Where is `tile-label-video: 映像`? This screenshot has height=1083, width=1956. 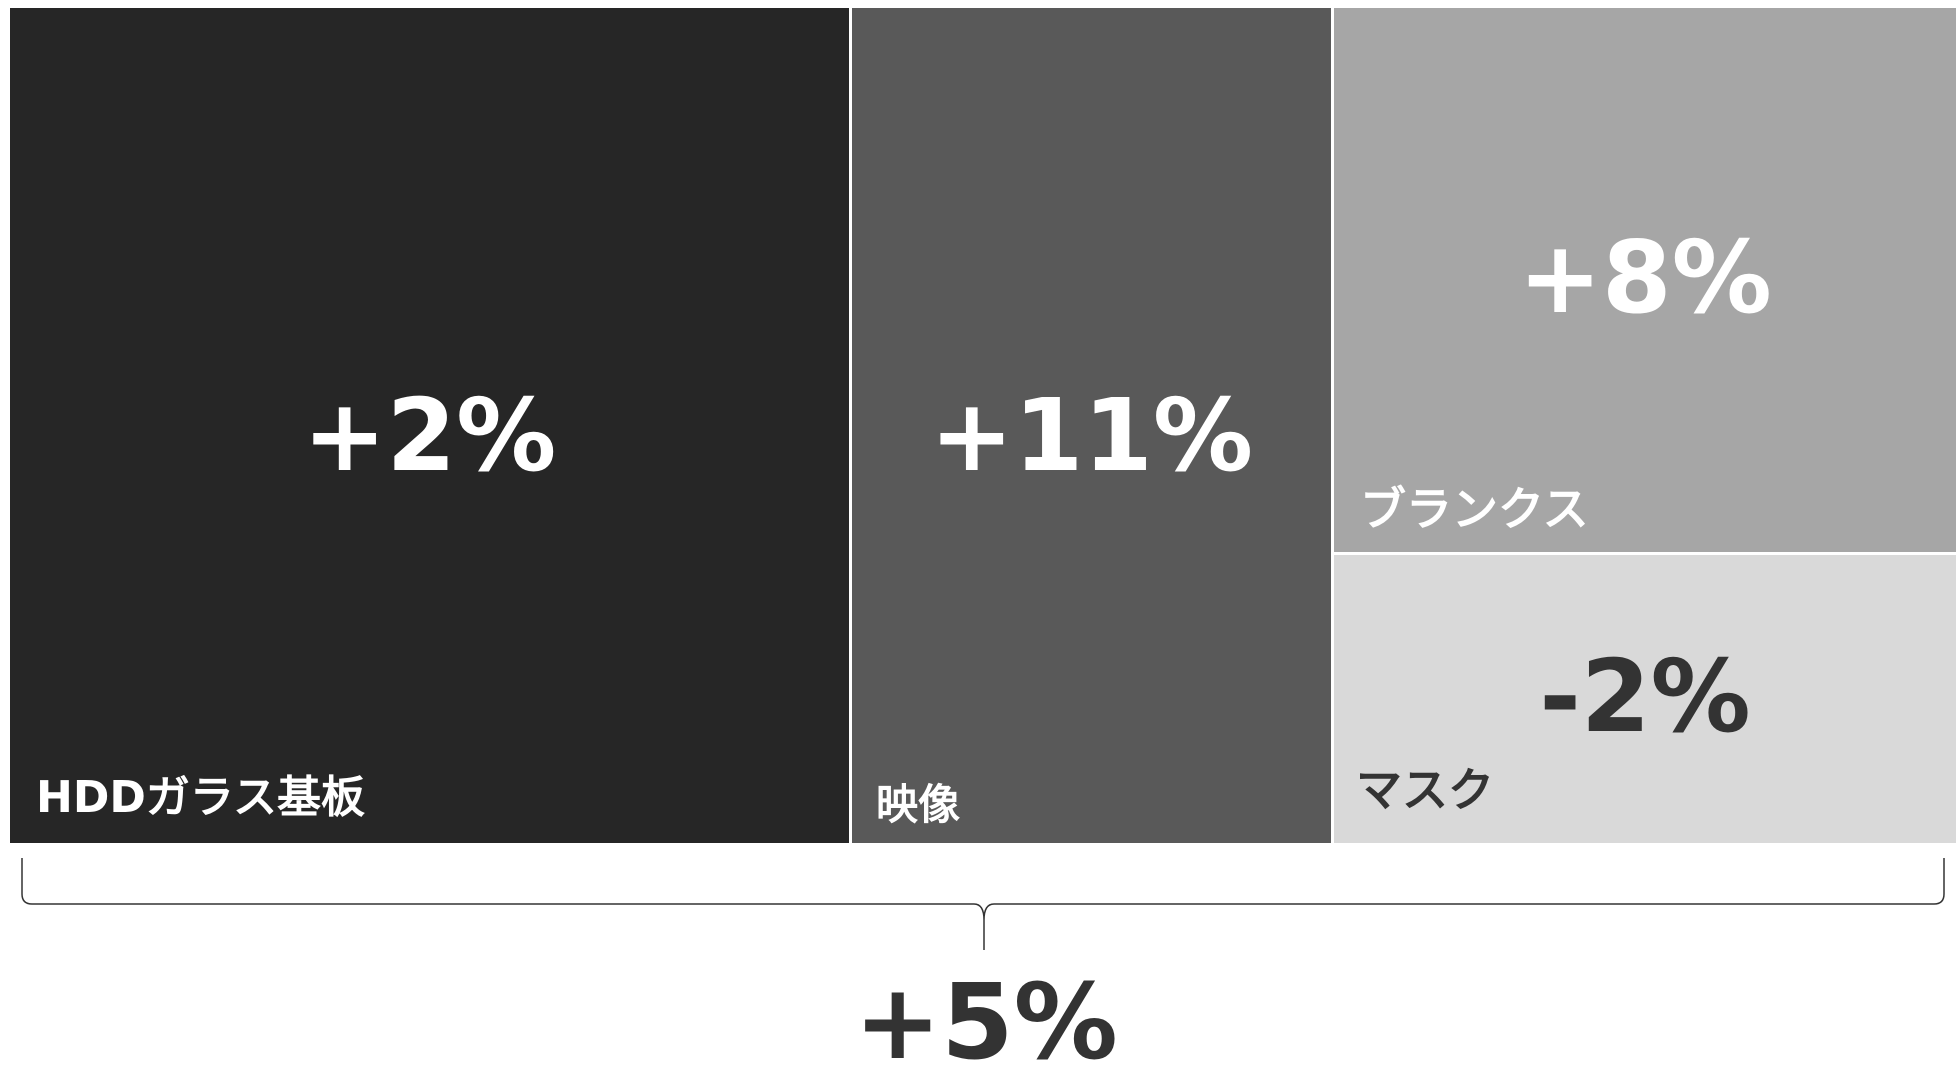
tile-label-video: 映像 is located at coordinates (918, 804).